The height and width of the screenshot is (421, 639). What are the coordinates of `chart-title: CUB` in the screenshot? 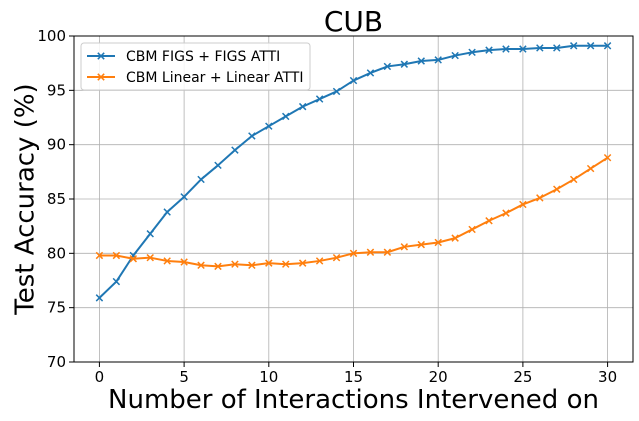 It's located at (353, 21).